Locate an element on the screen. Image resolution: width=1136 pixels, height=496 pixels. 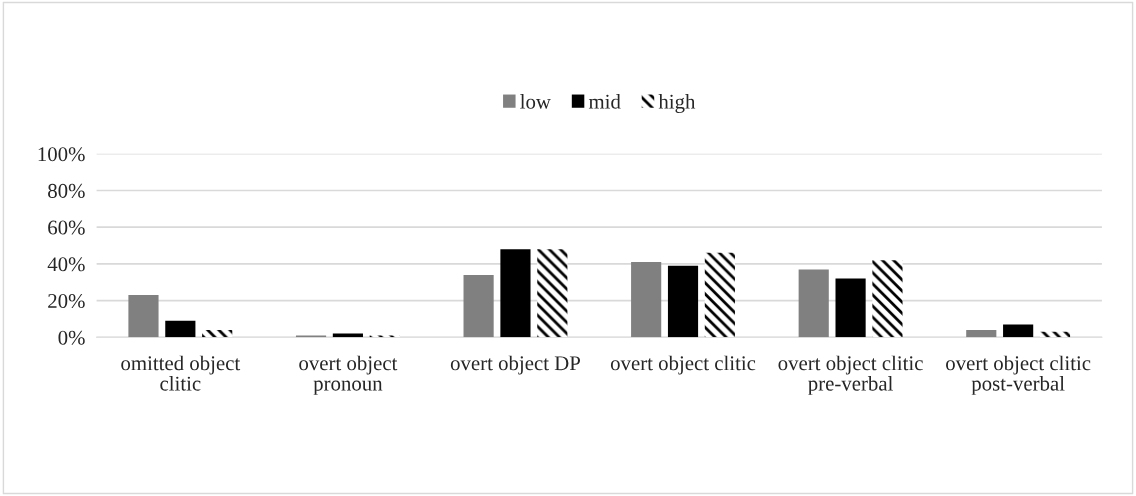
legend-label: mid is located at coordinates (604, 101).